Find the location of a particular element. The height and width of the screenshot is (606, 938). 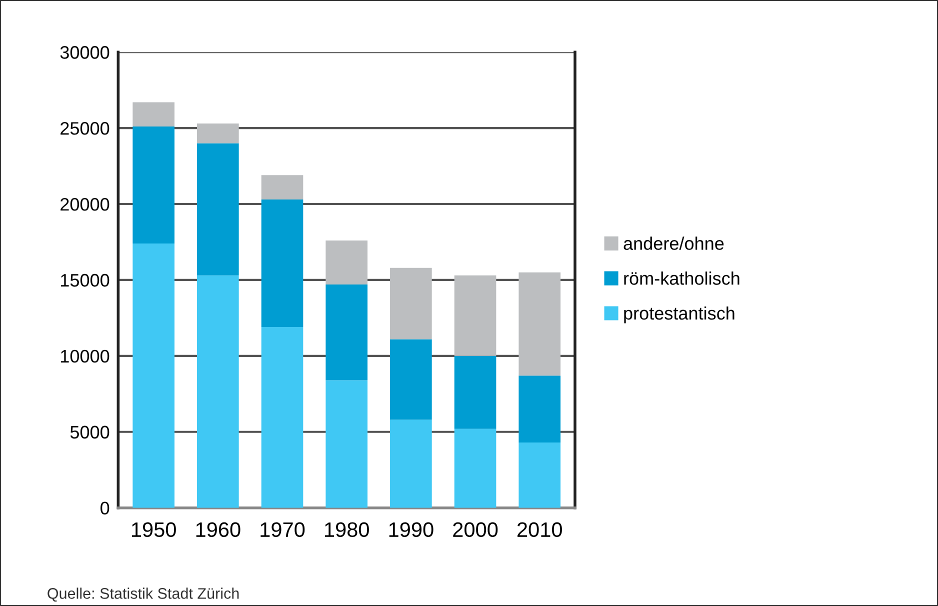

legend-label: protestantisch is located at coordinates (679, 315).